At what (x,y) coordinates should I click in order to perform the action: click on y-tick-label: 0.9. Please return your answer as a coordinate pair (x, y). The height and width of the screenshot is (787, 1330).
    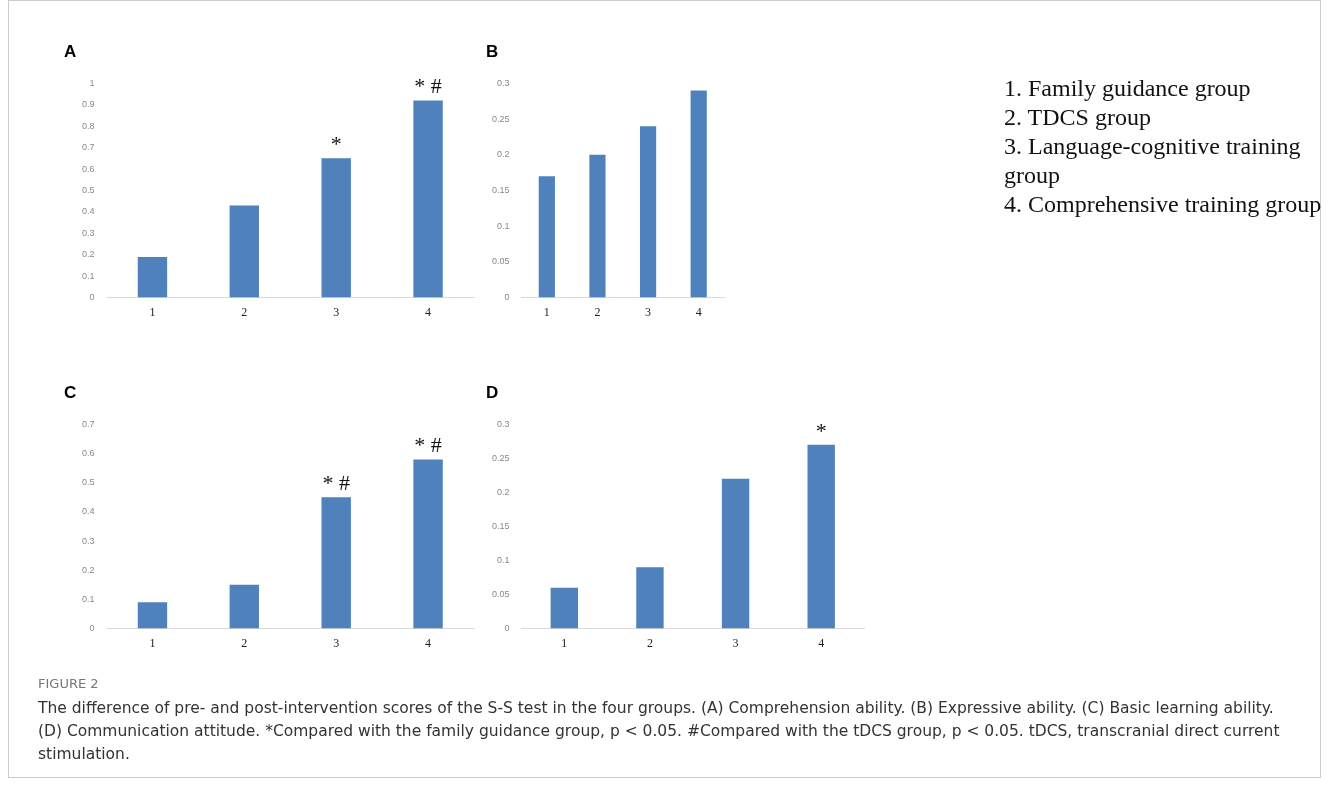
    Looking at the image, I should click on (88, 104).